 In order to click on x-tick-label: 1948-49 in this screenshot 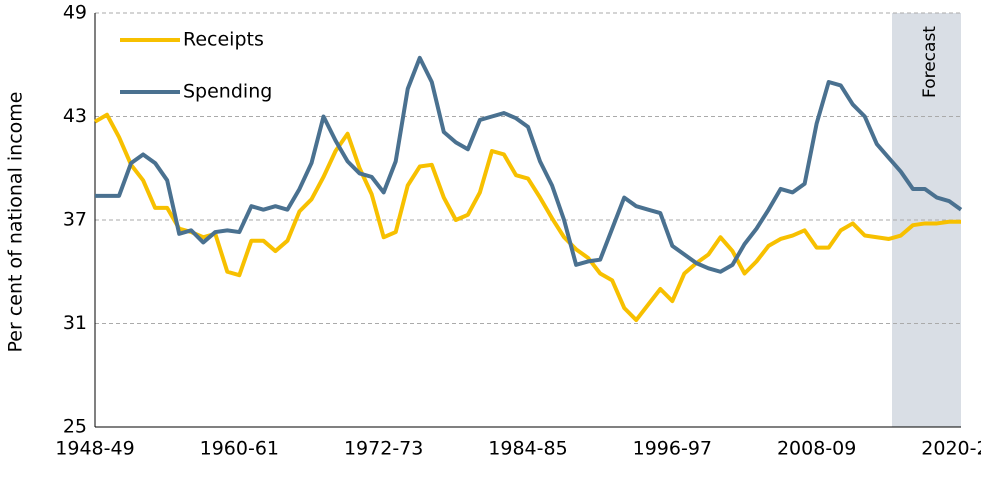, I will do `click(94, 449)`.